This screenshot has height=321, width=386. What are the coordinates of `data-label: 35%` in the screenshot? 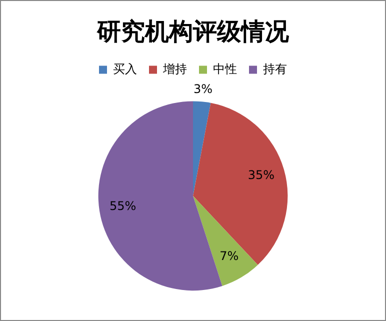 It's located at (261, 175).